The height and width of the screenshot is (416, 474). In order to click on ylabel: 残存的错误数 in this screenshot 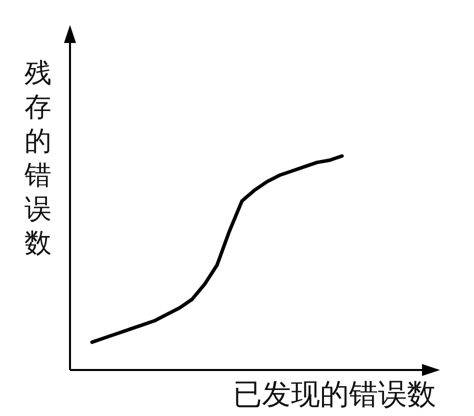, I will do `click(38, 158)`.